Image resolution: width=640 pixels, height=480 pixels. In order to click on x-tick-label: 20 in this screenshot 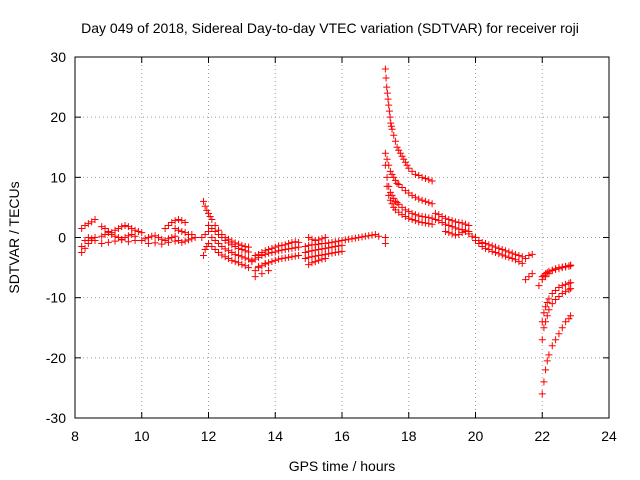, I will do `click(476, 436)`.